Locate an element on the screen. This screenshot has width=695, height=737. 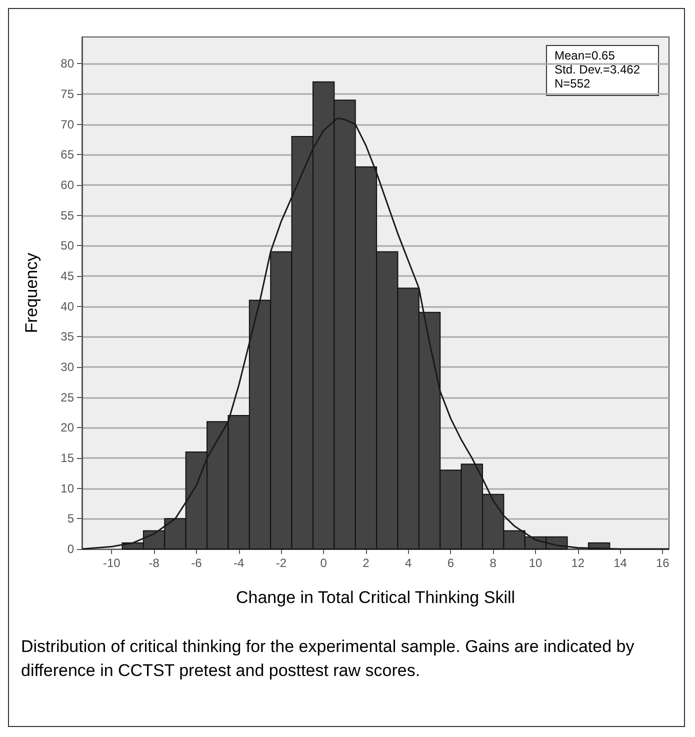
y-tick-label: 45 is located at coordinates (67, 276).